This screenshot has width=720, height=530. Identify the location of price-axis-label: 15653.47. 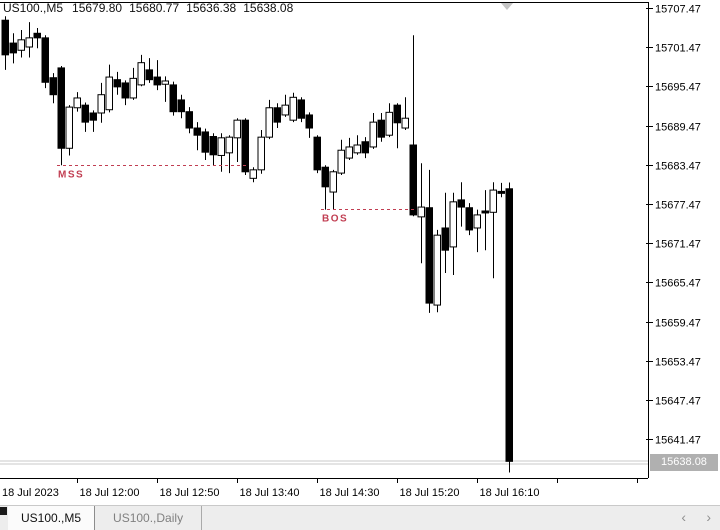
(678, 363).